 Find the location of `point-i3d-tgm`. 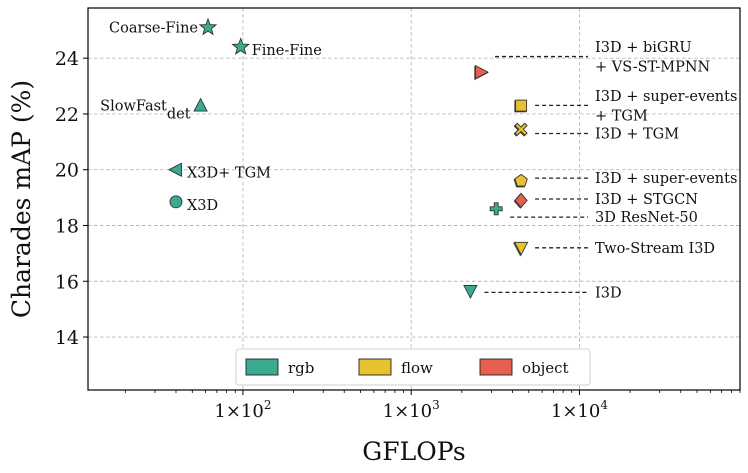

point-i3d-tgm is located at coordinates (520, 129).